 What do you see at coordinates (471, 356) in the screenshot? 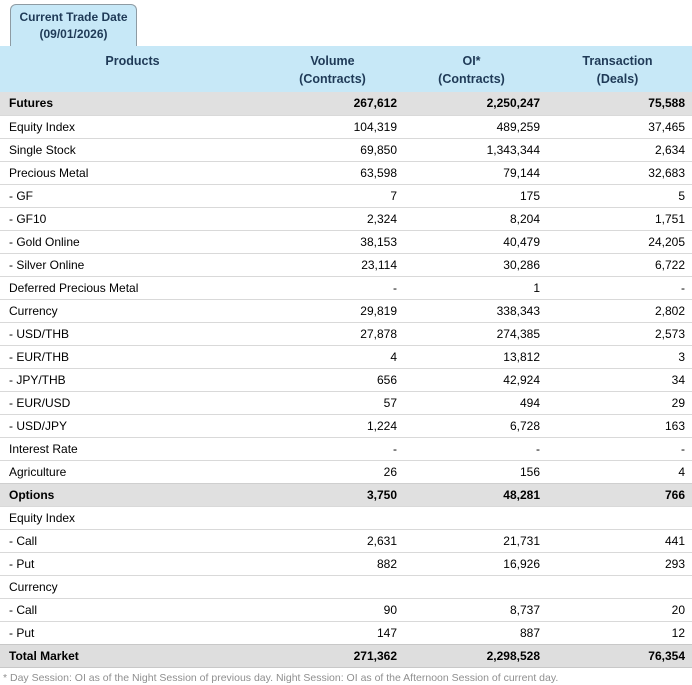
I see `oi-cell: 13,812` at bounding box center [471, 356].